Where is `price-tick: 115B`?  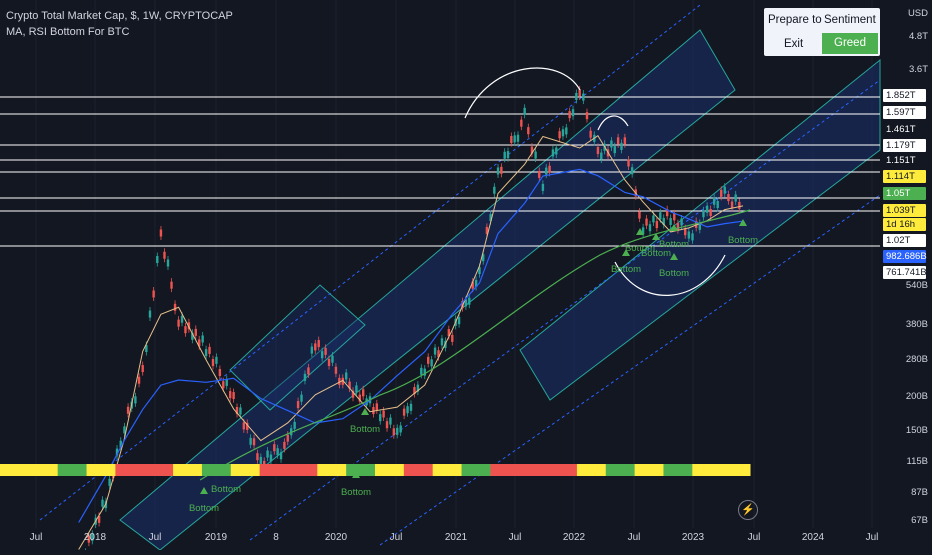
price-tick: 115B is located at coordinates (917, 461).